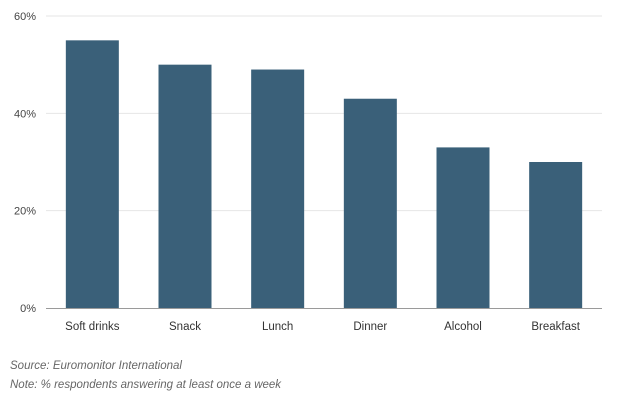  What do you see at coordinates (277, 327) in the screenshot?
I see `x-category-label: Lunch` at bounding box center [277, 327].